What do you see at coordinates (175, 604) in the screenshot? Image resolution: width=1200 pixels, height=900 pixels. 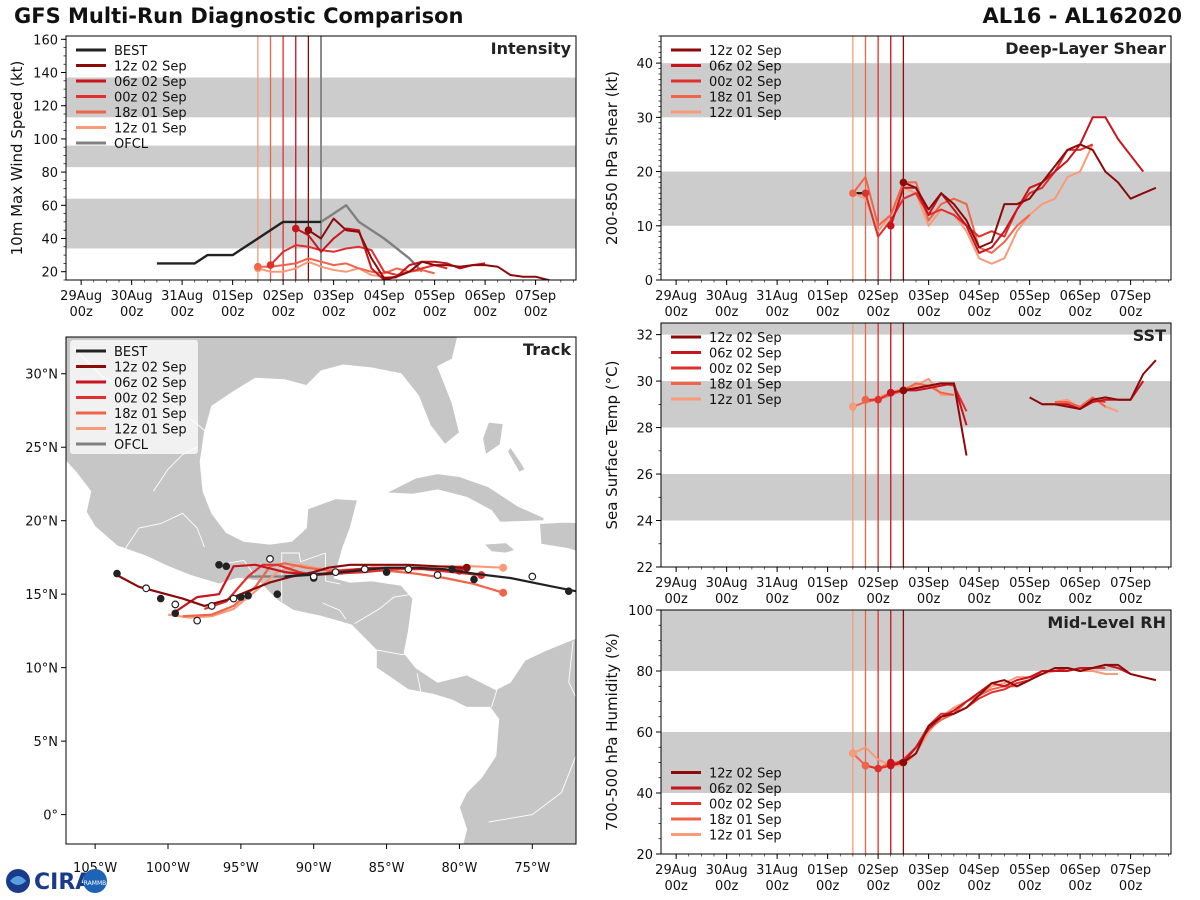 I see `track-point-open` at bounding box center [175, 604].